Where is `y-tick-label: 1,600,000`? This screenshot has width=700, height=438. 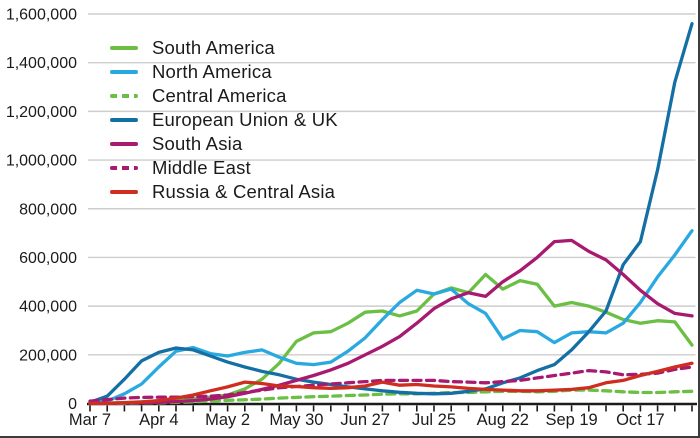
y-tick-label: 1,600,000 is located at coordinates (41, 15).